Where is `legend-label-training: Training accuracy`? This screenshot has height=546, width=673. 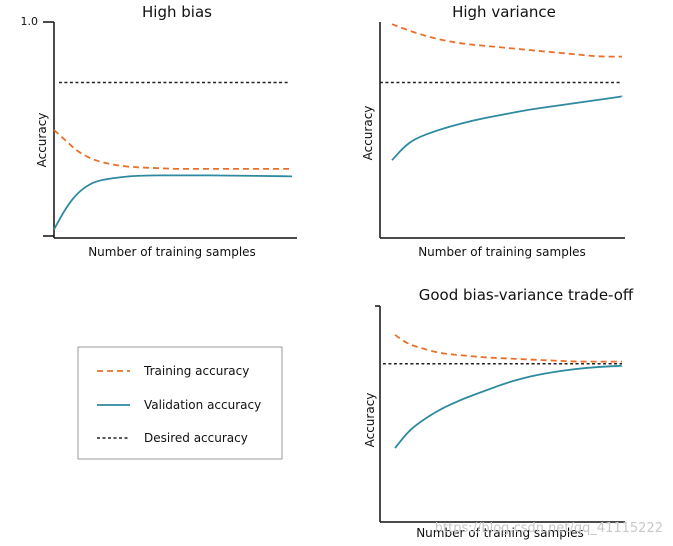 legend-label-training: Training accuracy is located at coordinates (196, 371).